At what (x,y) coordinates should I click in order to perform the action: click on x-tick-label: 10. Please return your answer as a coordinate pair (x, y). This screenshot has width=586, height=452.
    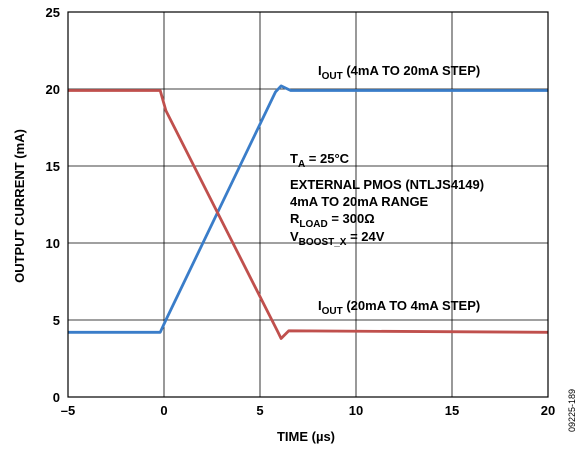
    Looking at the image, I should click on (356, 410).